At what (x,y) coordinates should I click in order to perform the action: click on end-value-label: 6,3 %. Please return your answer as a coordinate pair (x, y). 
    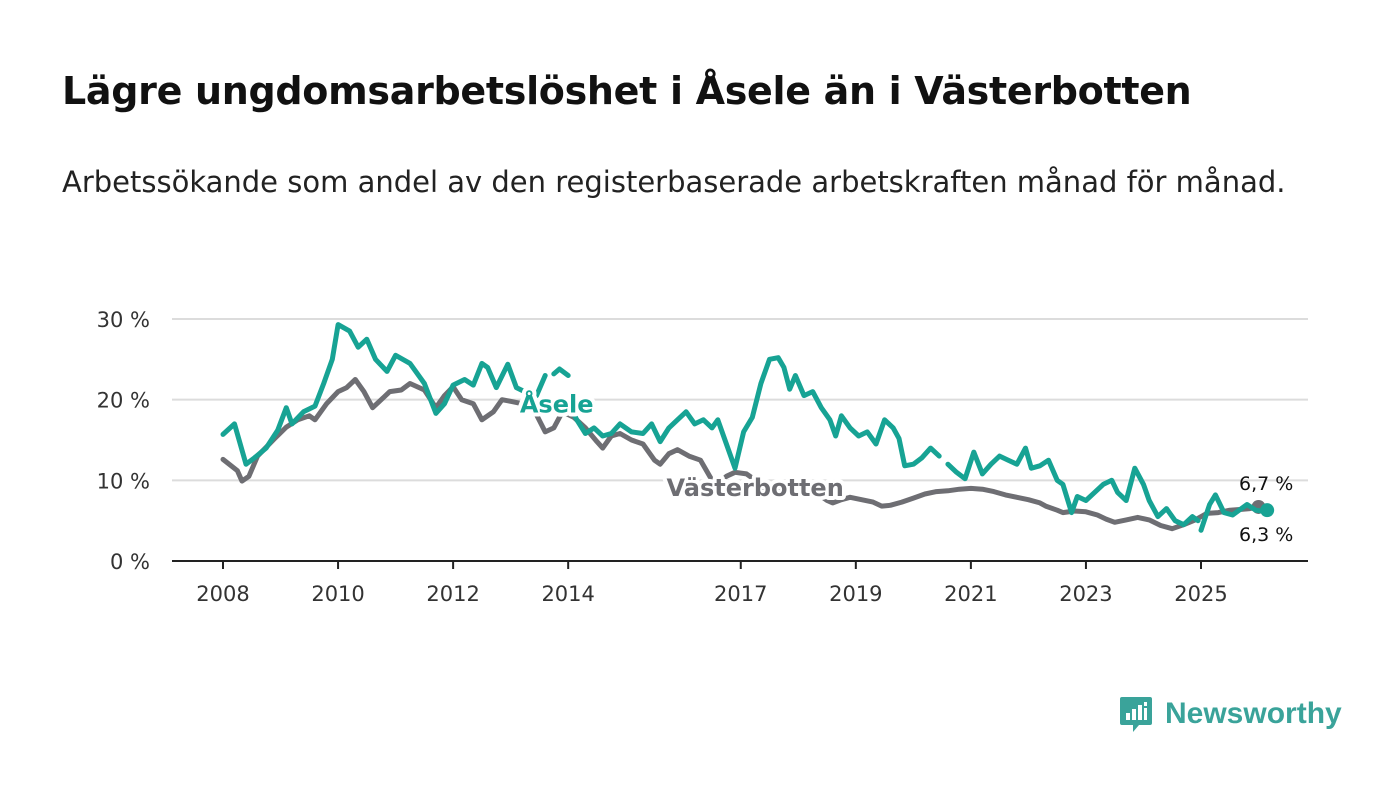
    Looking at the image, I should click on (1266, 535).